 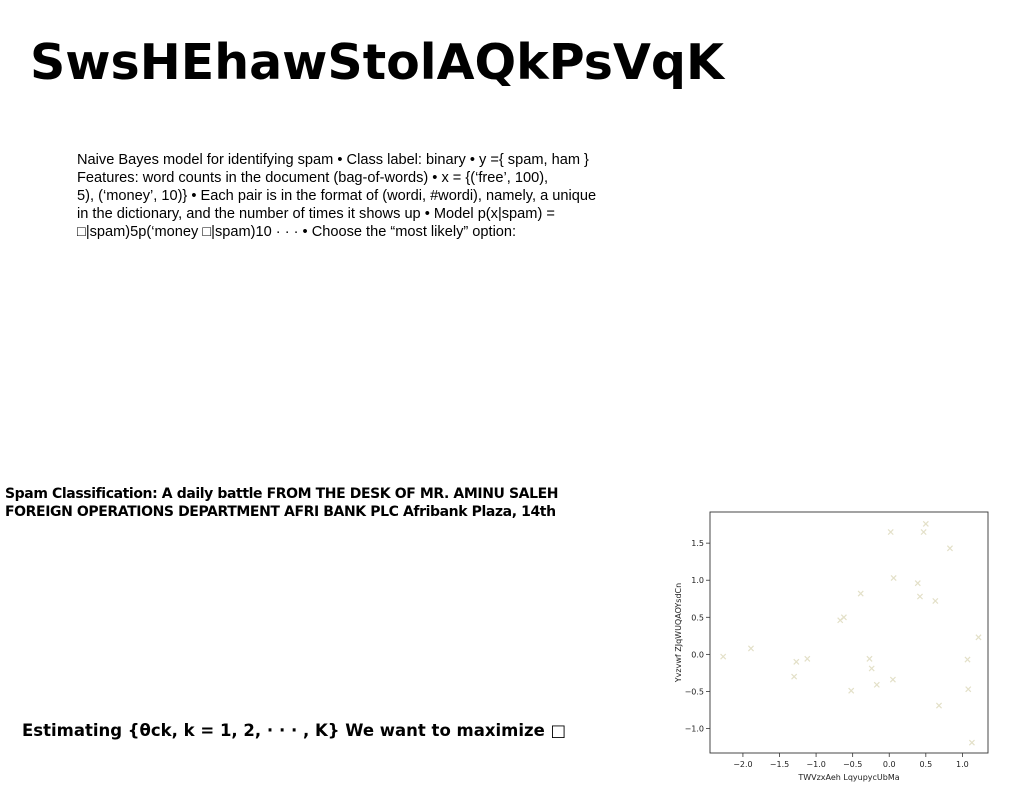 I want to click on plot-frame, so click(x=849, y=632).